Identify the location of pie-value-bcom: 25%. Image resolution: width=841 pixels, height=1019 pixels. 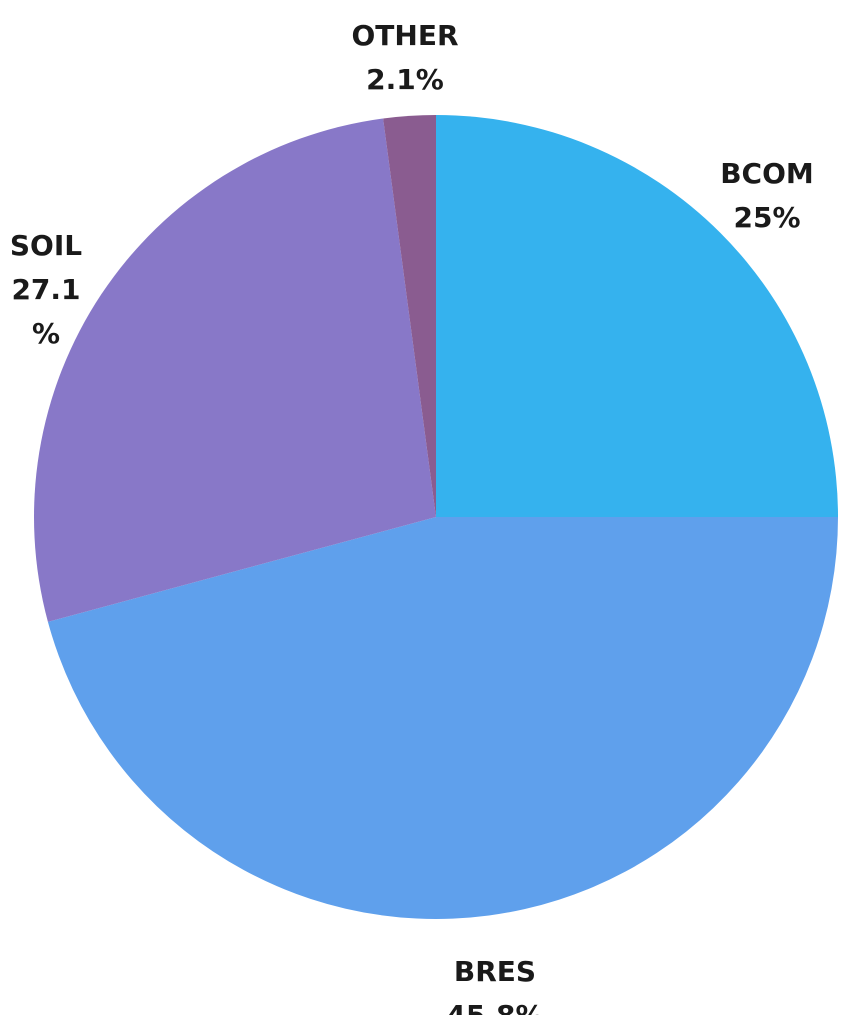
(766, 217).